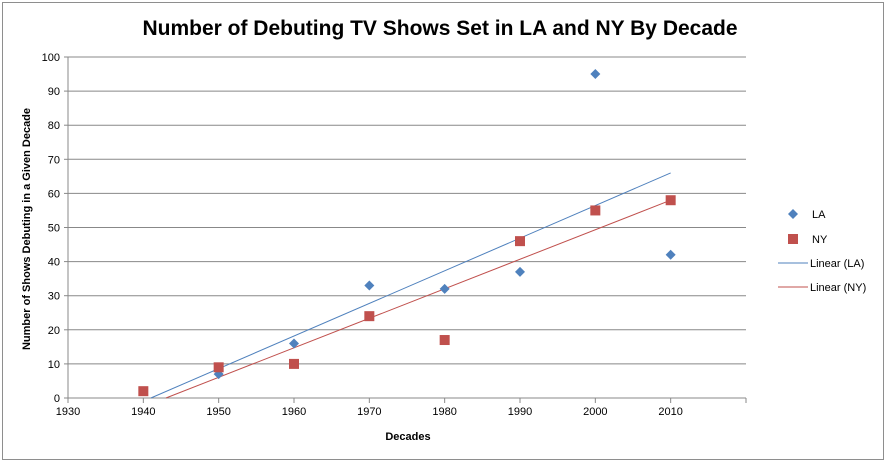 This screenshot has width=888, height=464. What do you see at coordinates (670, 412) in the screenshot?
I see `x-tick-label: 2010` at bounding box center [670, 412].